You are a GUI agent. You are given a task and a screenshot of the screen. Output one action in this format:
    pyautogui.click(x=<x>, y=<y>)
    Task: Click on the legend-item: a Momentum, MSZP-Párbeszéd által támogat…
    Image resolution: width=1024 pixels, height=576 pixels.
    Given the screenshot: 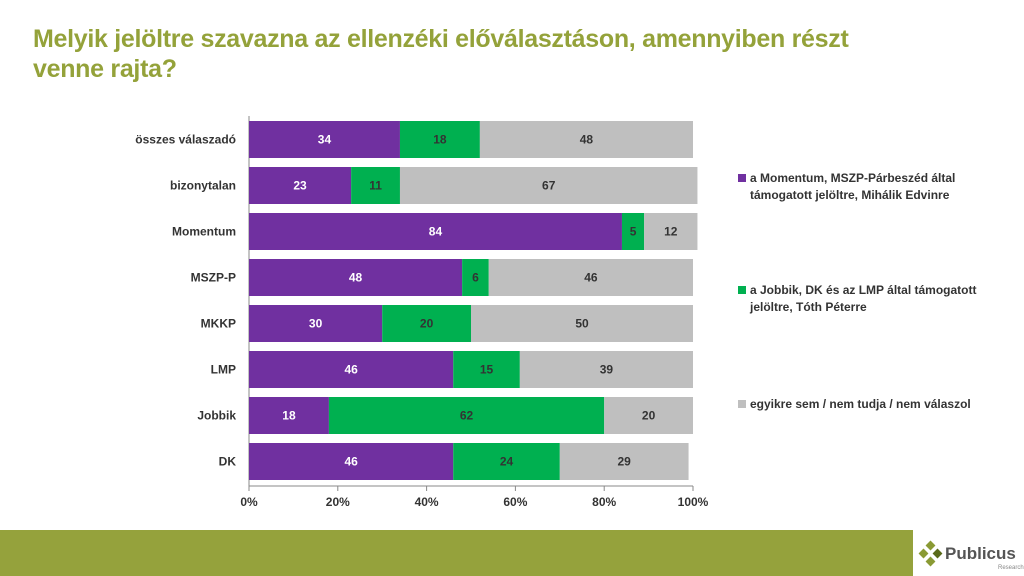 What is the action you would take?
    pyautogui.click(x=874, y=187)
    